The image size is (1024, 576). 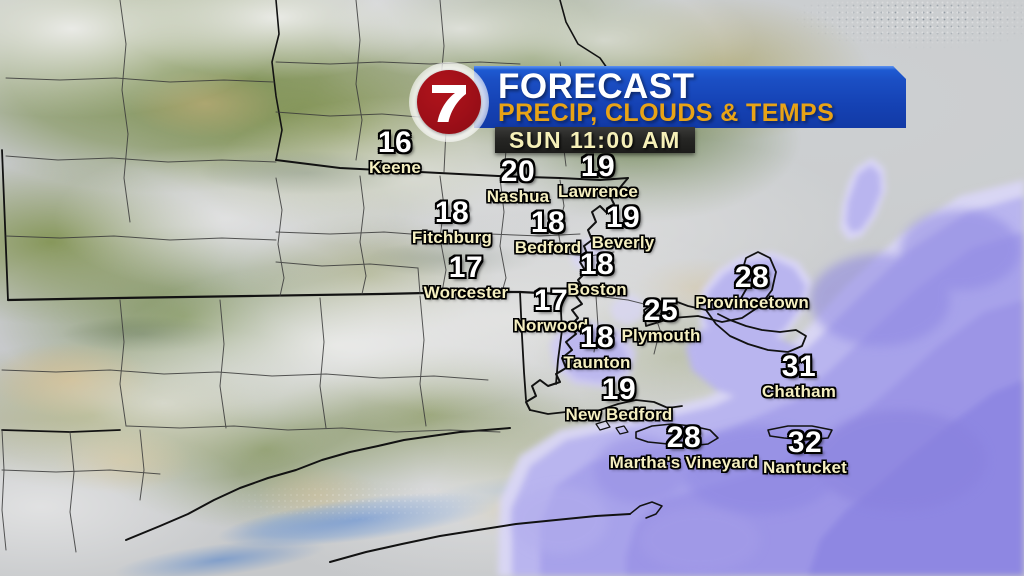 I want to click on forecast-time-bar: SUN 11:00 AM, so click(x=595, y=140).